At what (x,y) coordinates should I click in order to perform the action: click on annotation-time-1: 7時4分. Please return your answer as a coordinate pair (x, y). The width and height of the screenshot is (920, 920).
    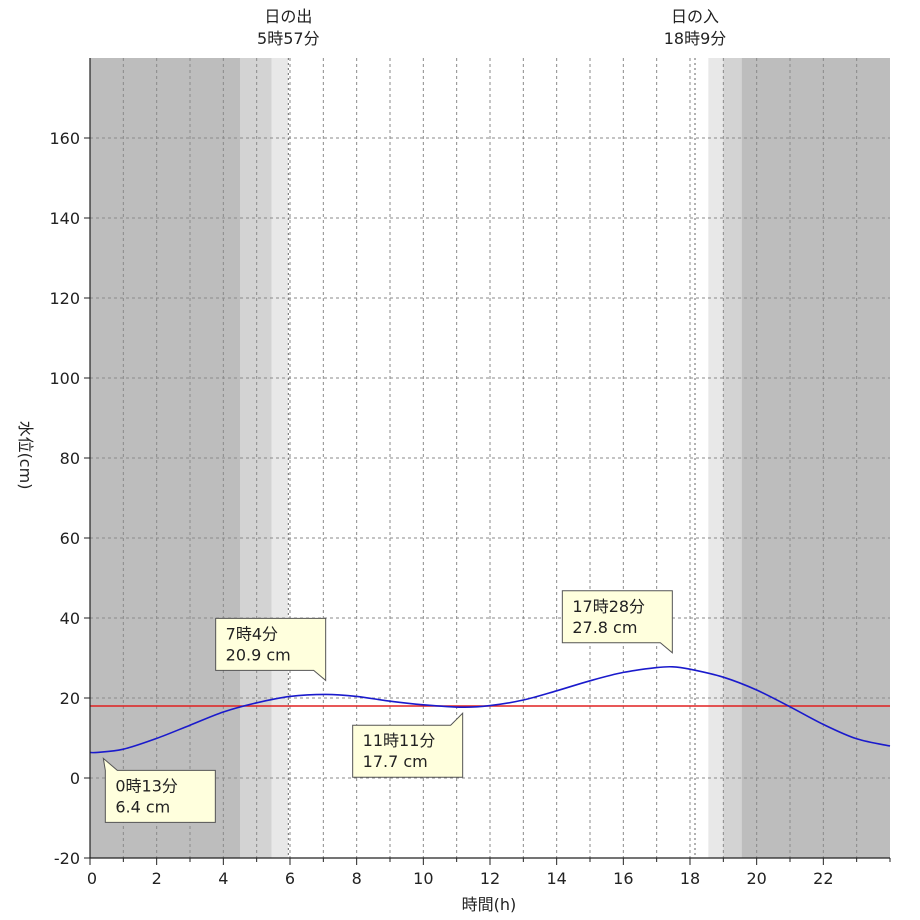
    Looking at the image, I should click on (252, 633).